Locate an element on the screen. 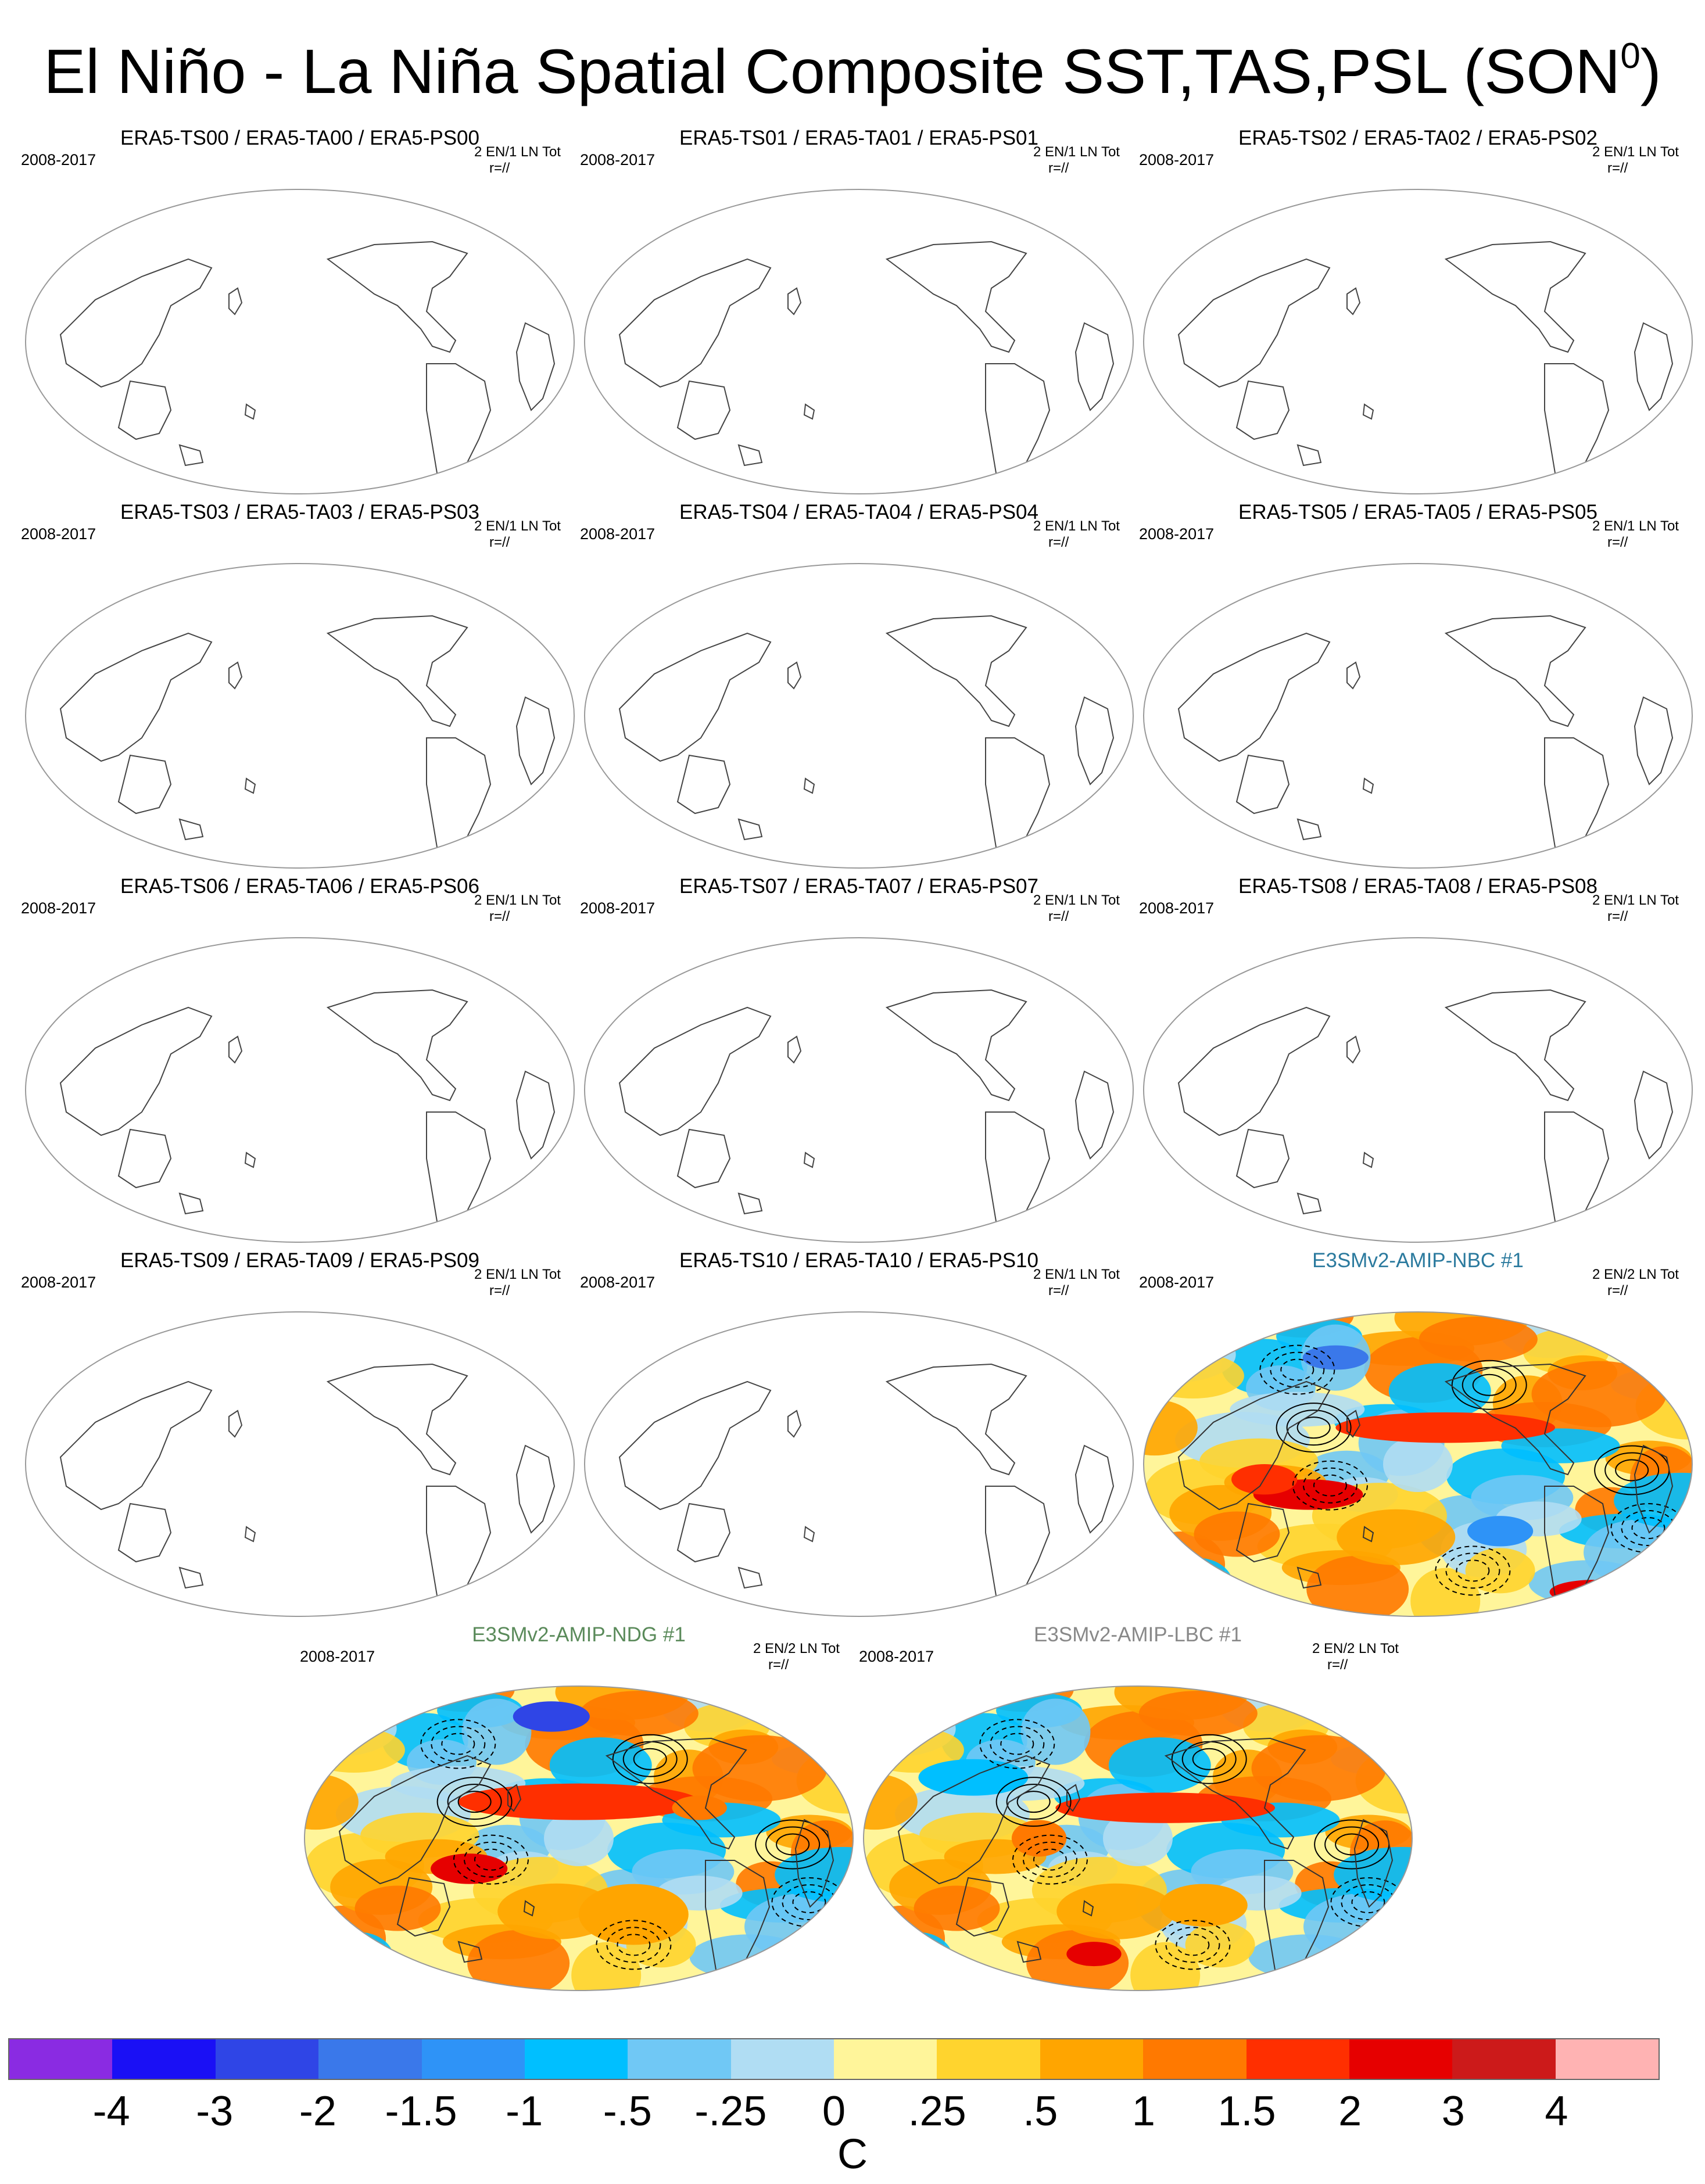  colorbar-tick-label: .25 is located at coordinates (937, 2111).